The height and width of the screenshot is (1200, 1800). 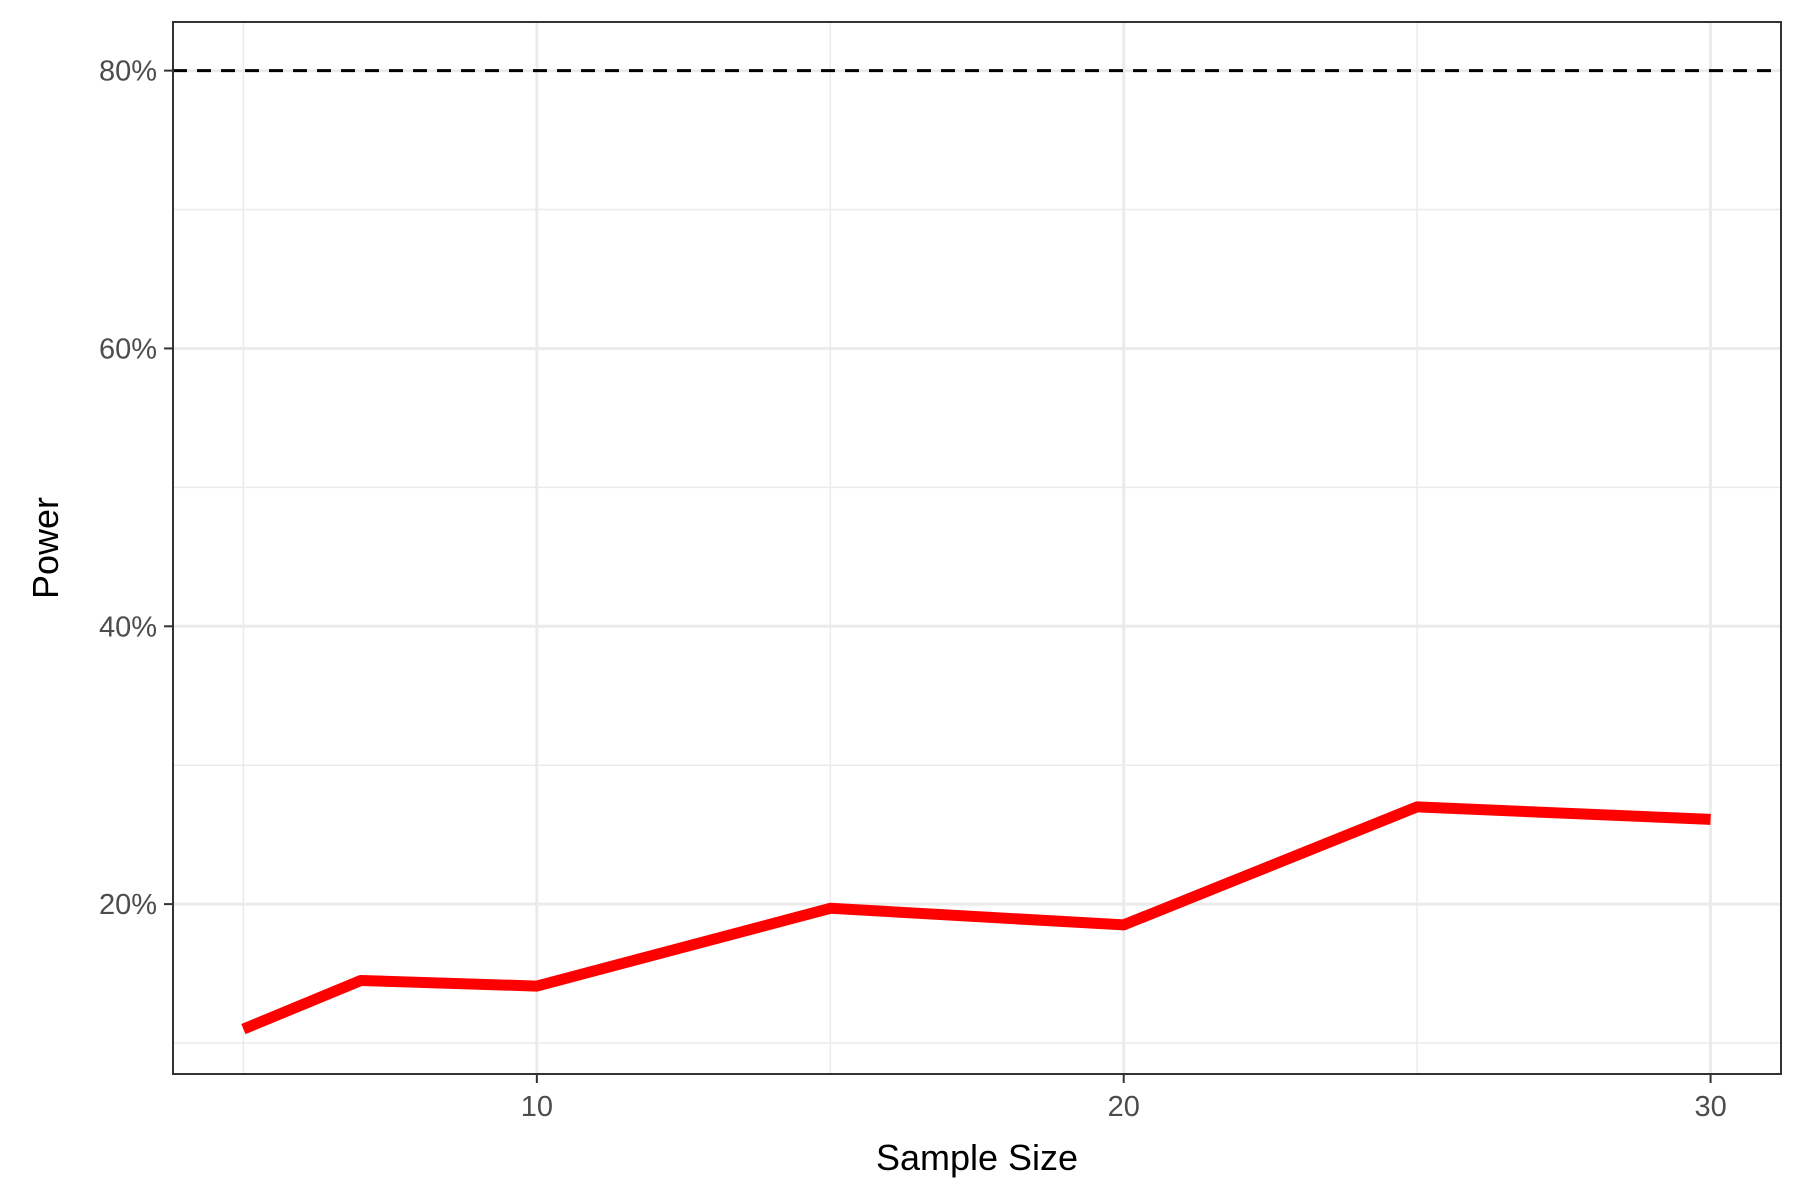 I want to click on y-tick-label: 60%, so click(x=128, y=349).